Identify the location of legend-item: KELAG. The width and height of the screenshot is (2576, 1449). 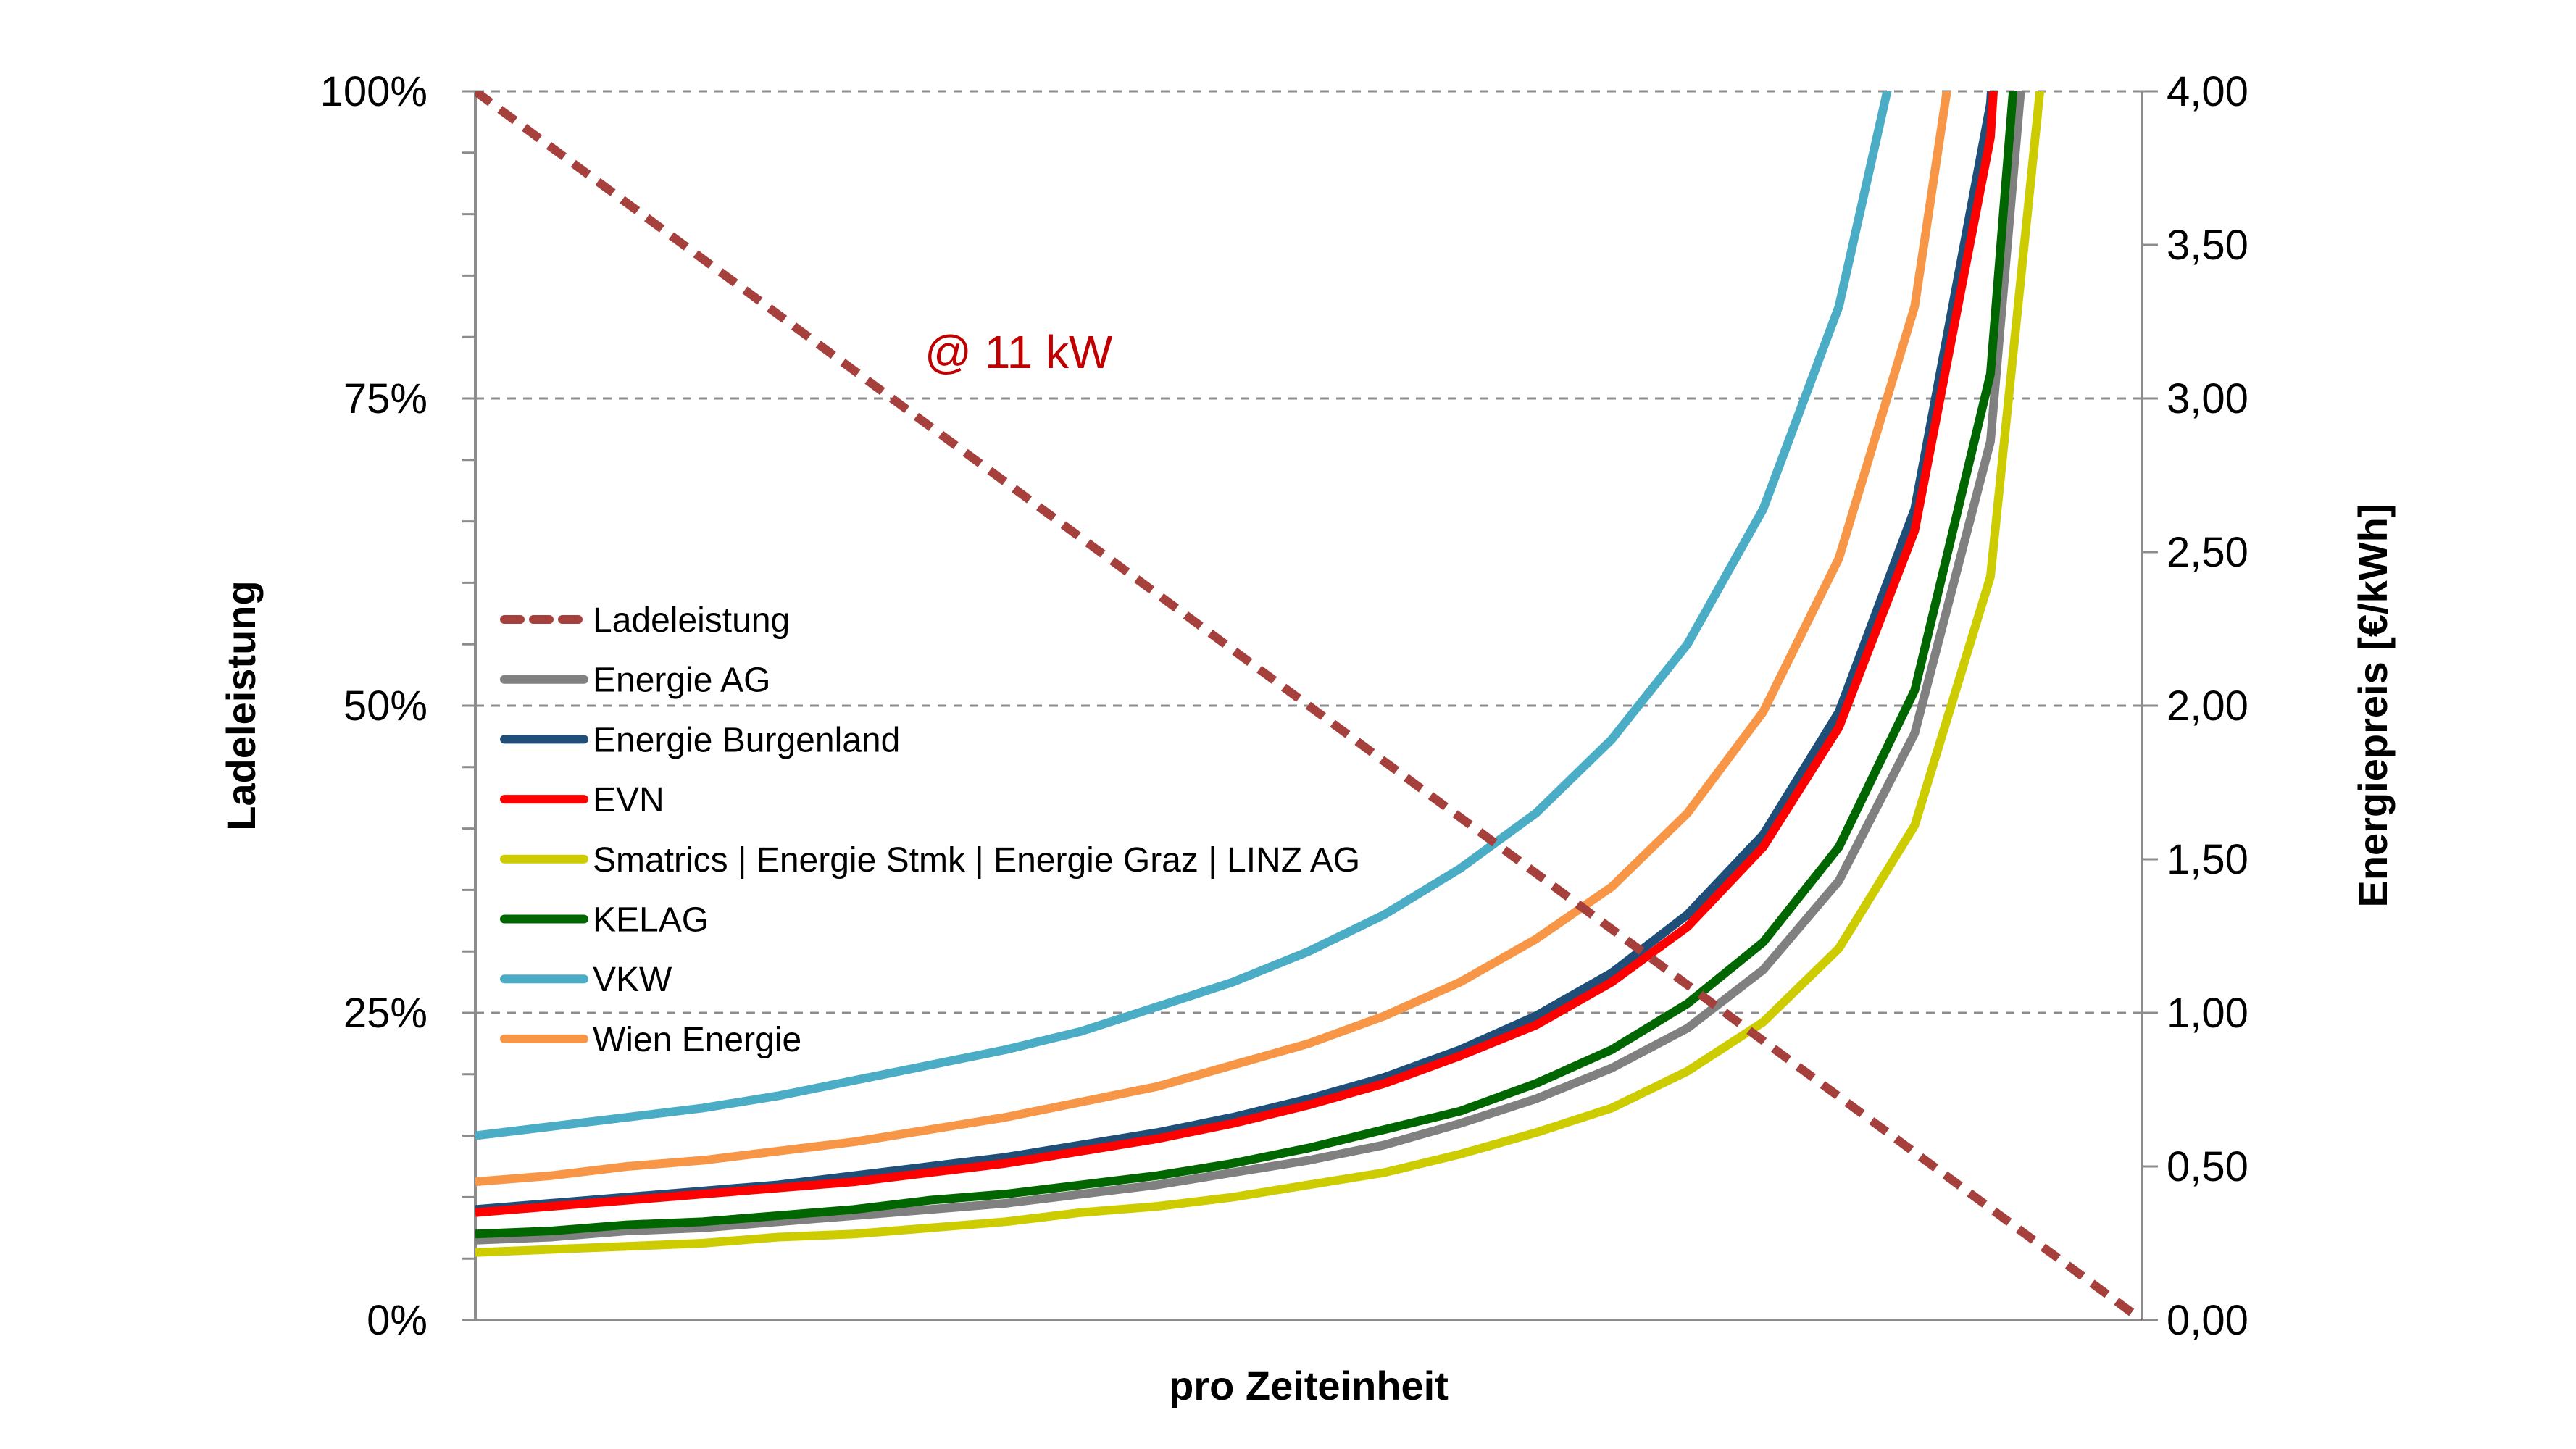
(604, 920).